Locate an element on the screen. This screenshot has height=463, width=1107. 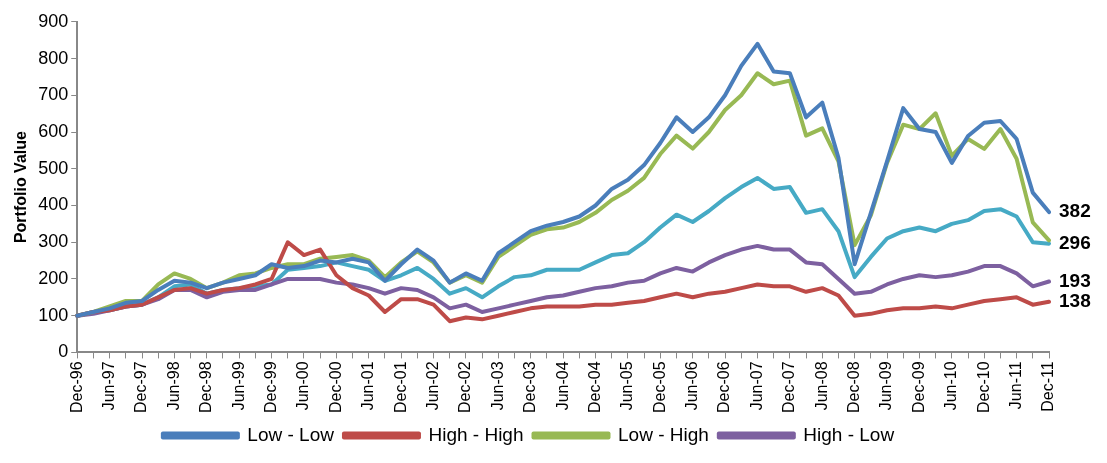
x-tick-label: Jun-05 is located at coordinates (627, 386).